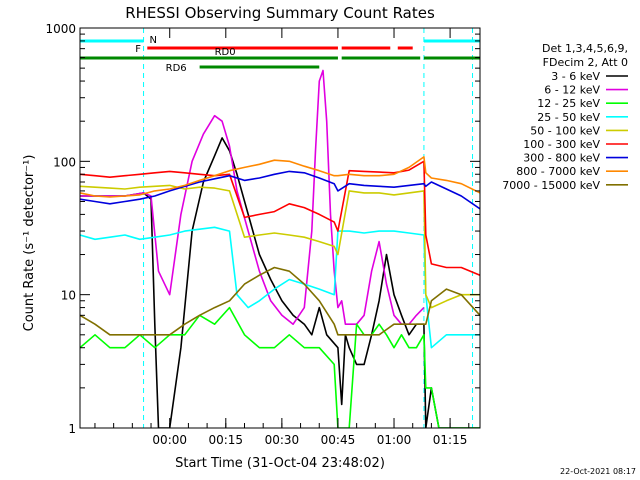  Describe the element at coordinates (169, 440) in the screenshot. I see `x-tick-label-0: 00:00` at that location.